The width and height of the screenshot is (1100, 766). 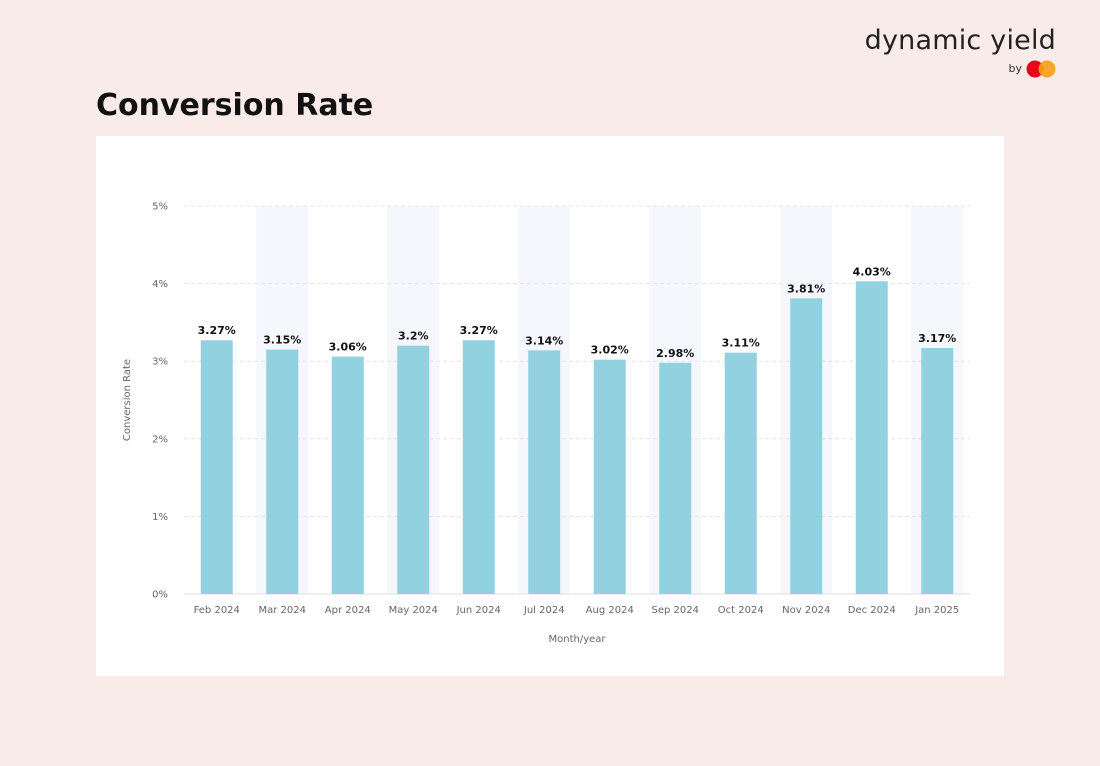 What do you see at coordinates (160, 362) in the screenshot?
I see `y-tick-label: 3%` at bounding box center [160, 362].